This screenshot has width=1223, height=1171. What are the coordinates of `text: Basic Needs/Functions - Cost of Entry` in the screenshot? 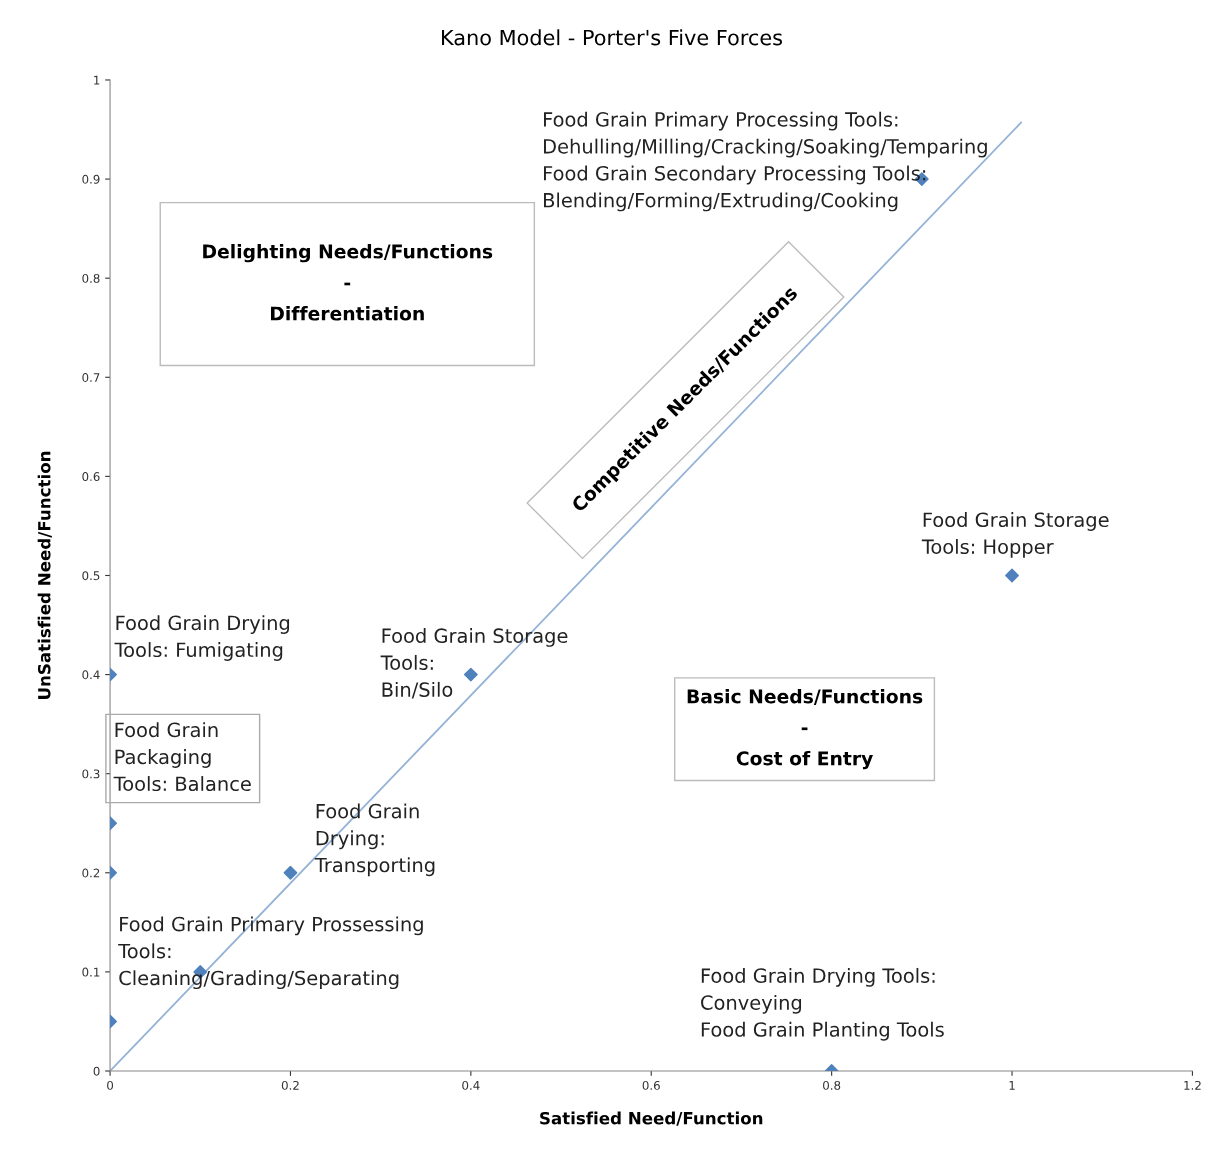 It's located at (805, 729).